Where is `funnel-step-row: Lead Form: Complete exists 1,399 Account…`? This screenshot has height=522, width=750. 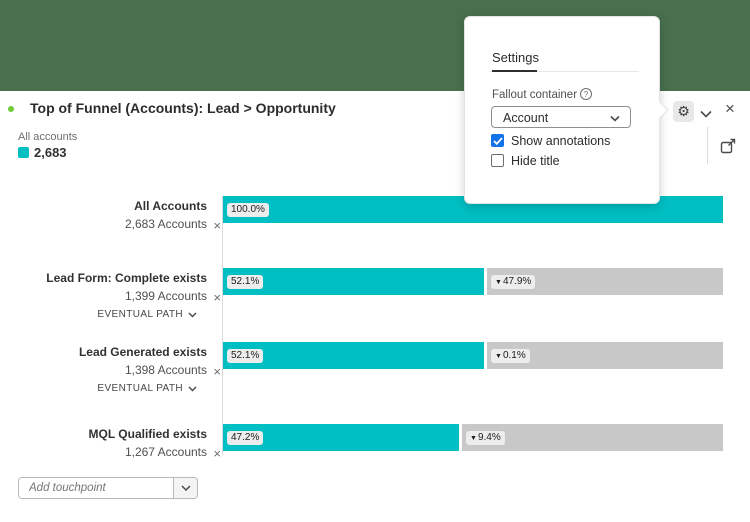 funnel-step-row: Lead Form: Complete exists 1,399 Account… is located at coordinates (375, 303).